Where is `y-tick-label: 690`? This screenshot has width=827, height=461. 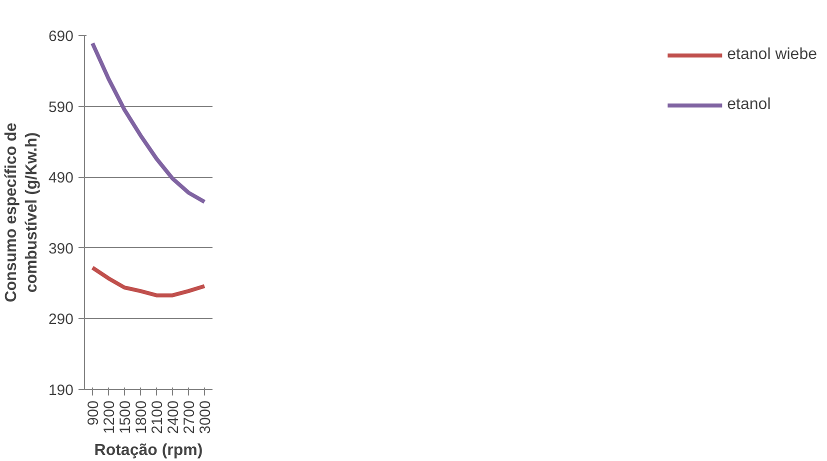 y-tick-label: 690 is located at coordinates (61, 36).